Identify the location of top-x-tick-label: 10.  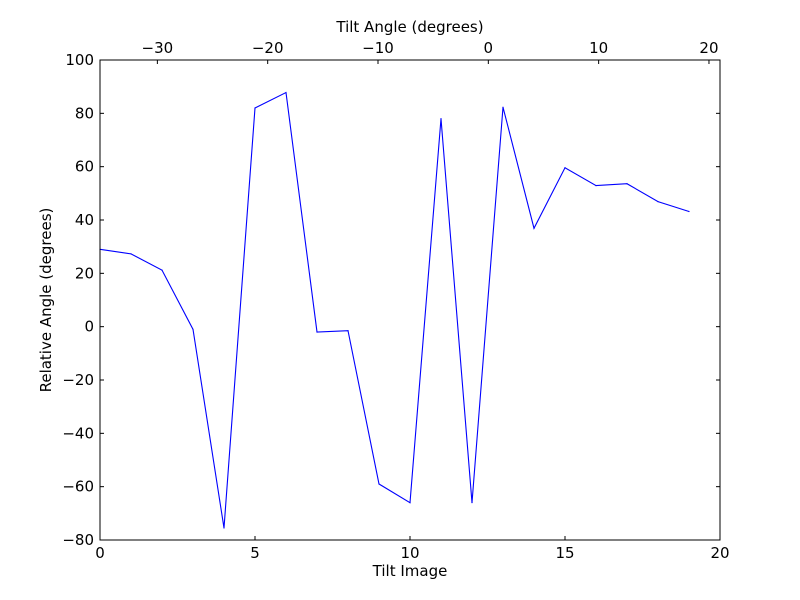
(598, 48).